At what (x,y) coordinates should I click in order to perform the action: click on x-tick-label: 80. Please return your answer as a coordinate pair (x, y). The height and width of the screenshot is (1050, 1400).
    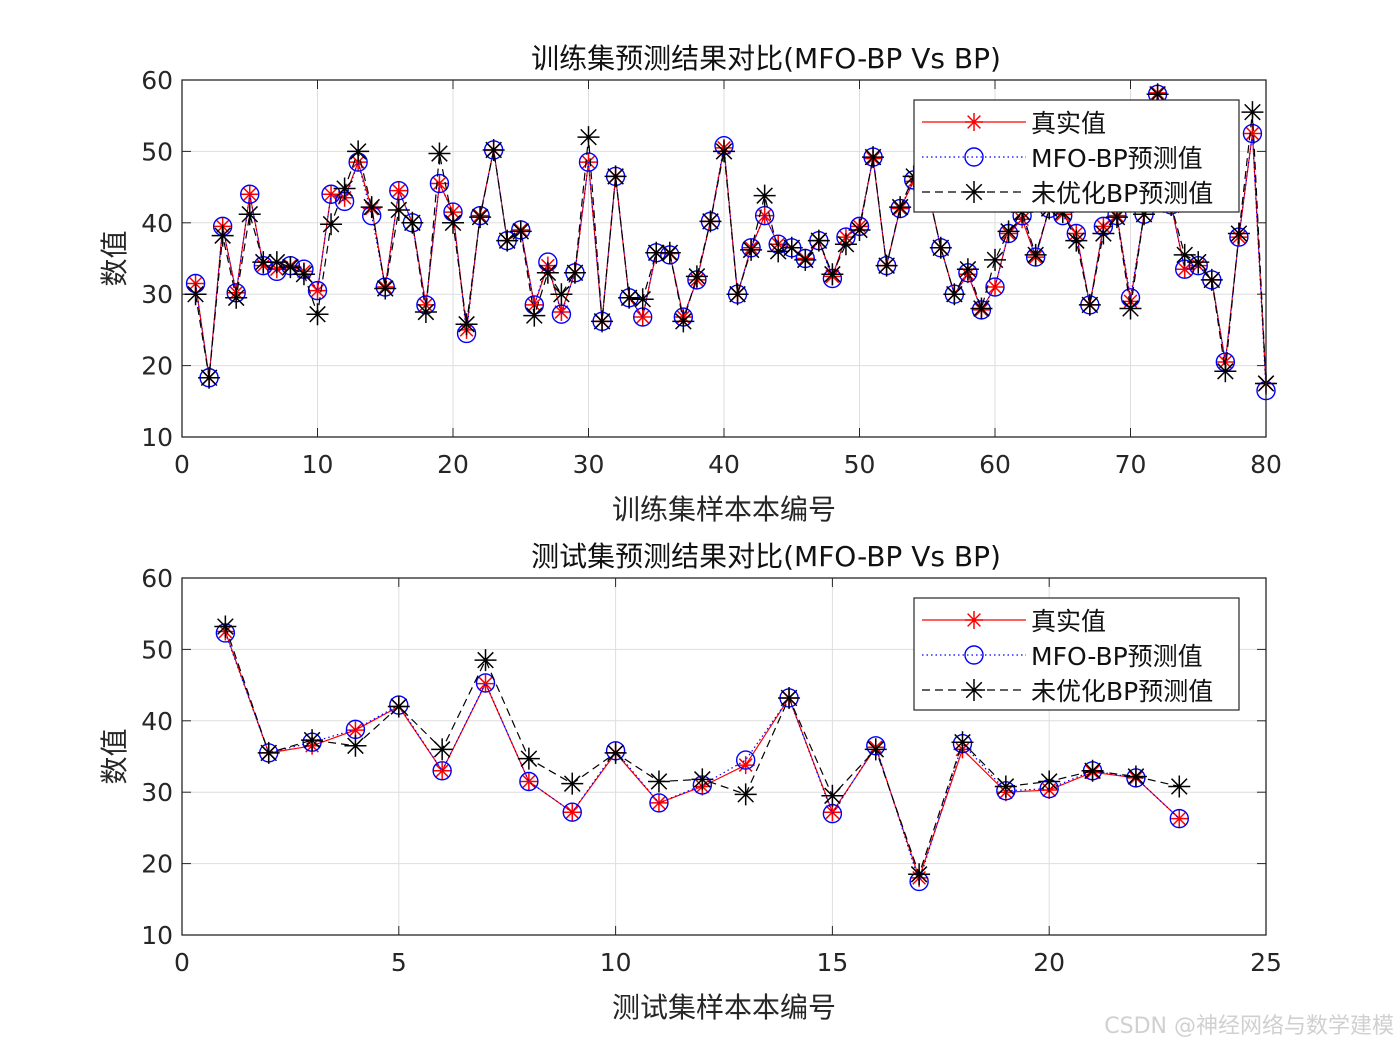
    Looking at the image, I should click on (1266, 464).